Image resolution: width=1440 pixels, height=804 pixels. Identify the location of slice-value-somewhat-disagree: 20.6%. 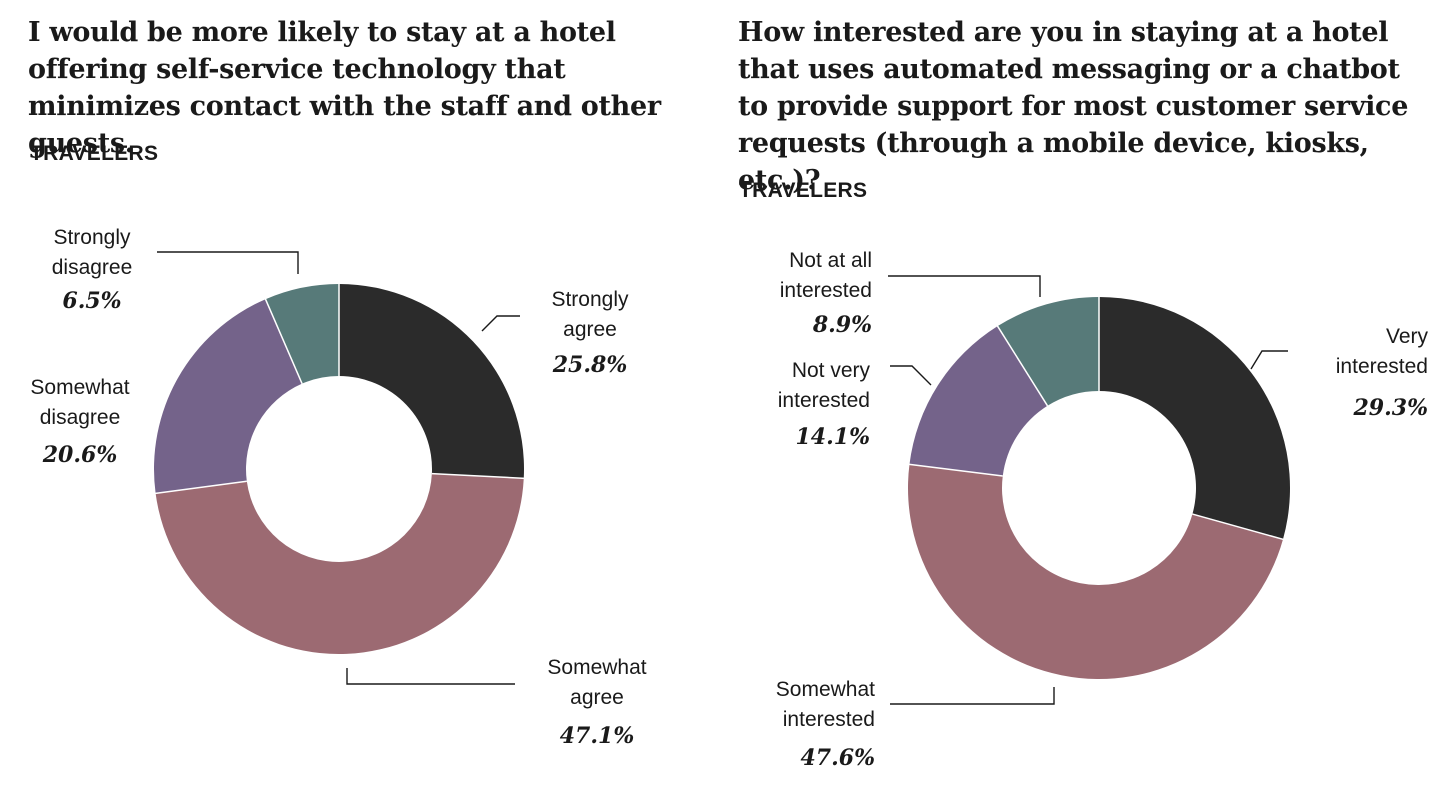
(80, 455).